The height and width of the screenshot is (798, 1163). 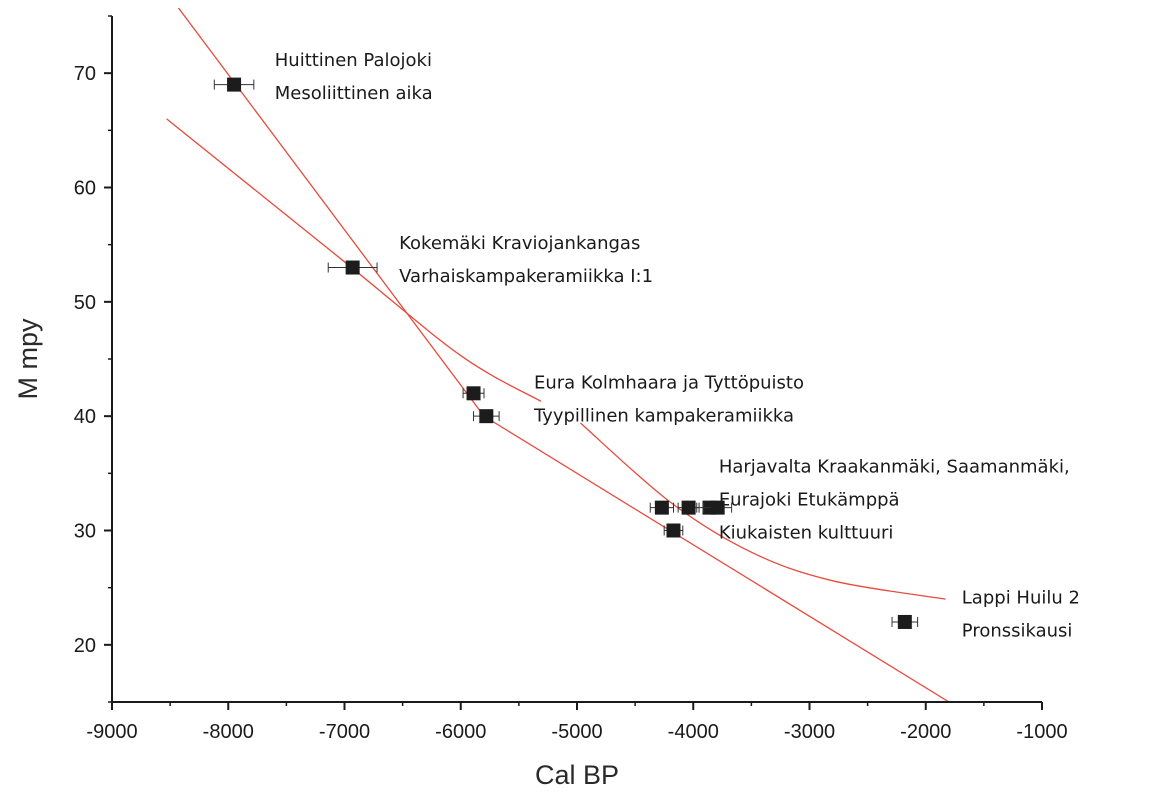 What do you see at coordinates (460, 732) in the screenshot?
I see `x-tick-label: -6000` at bounding box center [460, 732].